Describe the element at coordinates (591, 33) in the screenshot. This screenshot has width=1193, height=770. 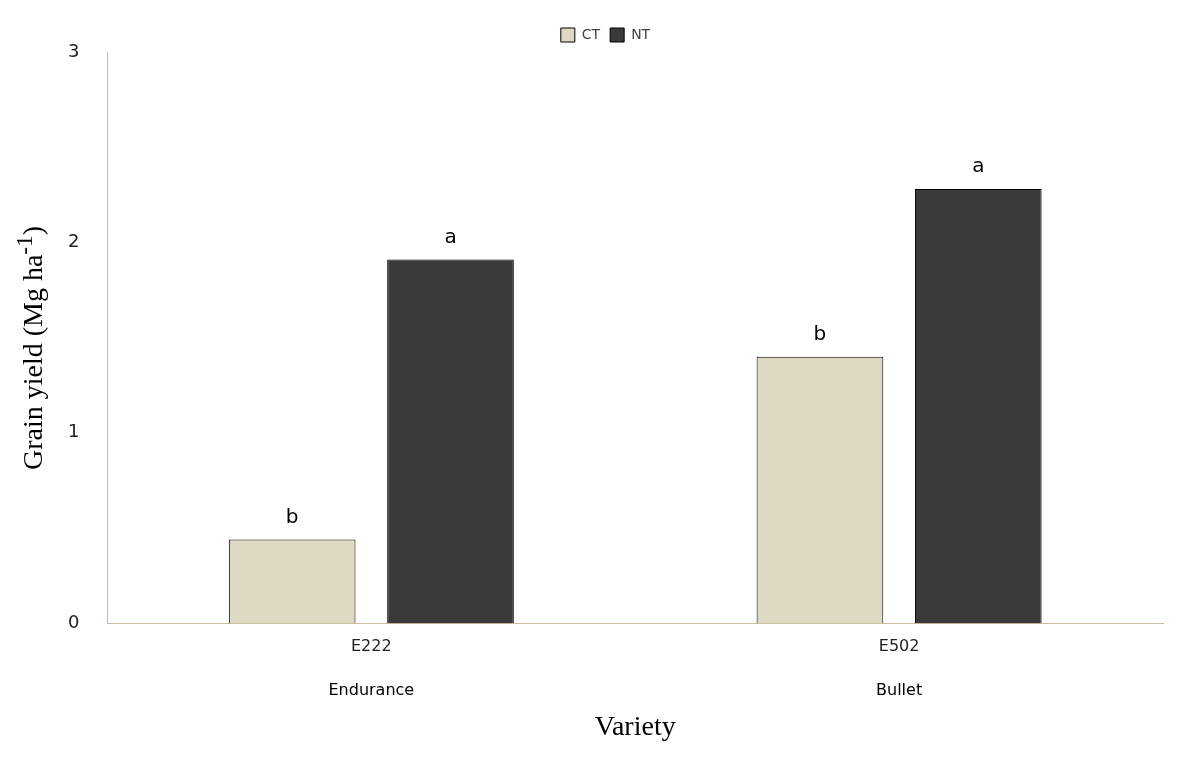
I see `legend-label: CT` at that location.